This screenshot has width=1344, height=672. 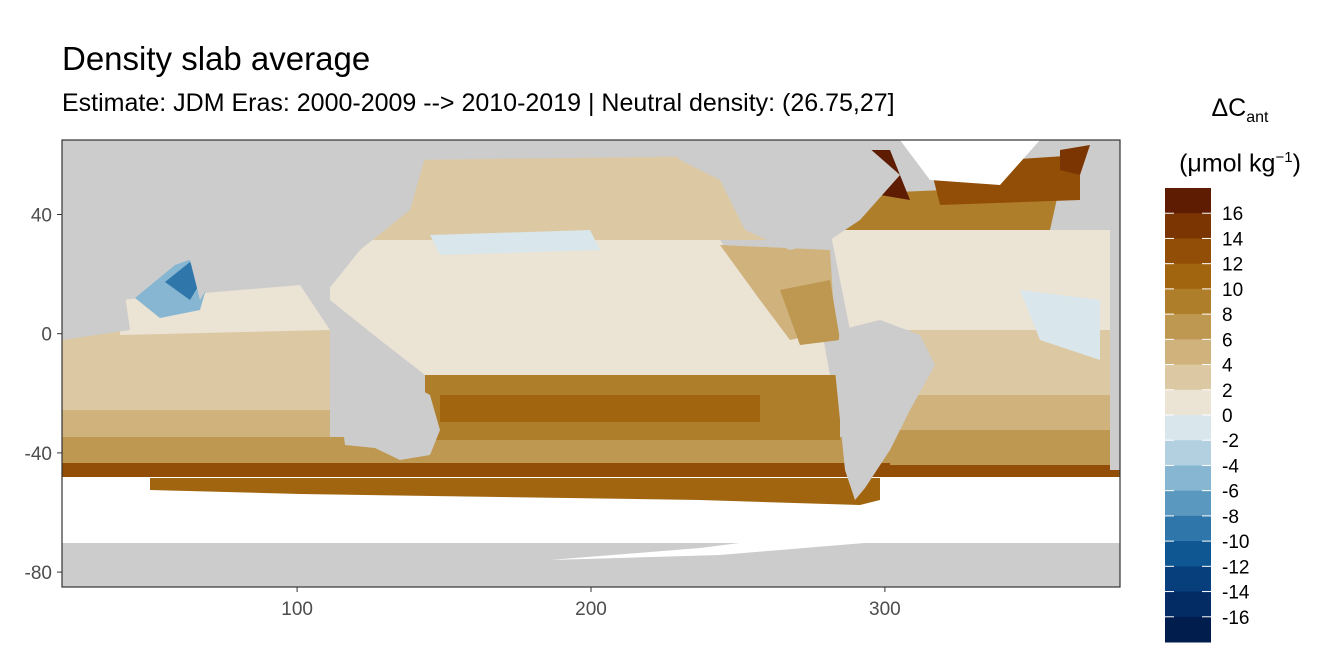 I want to click on ocean-band-indian-south, so click(x=196, y=421).